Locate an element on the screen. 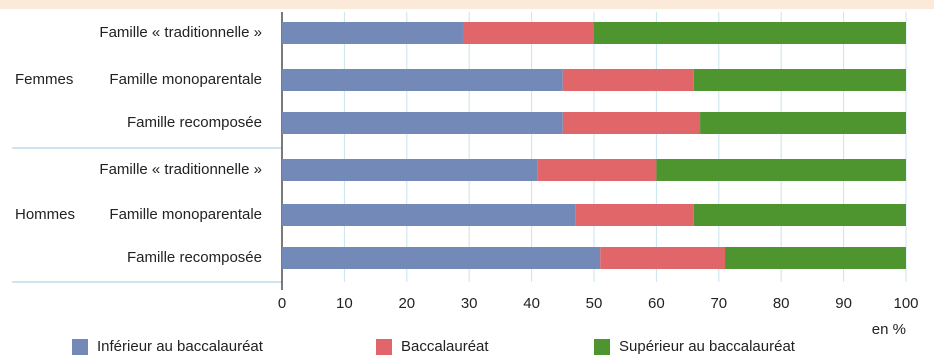  x-tick-label: 40 is located at coordinates (531, 303).